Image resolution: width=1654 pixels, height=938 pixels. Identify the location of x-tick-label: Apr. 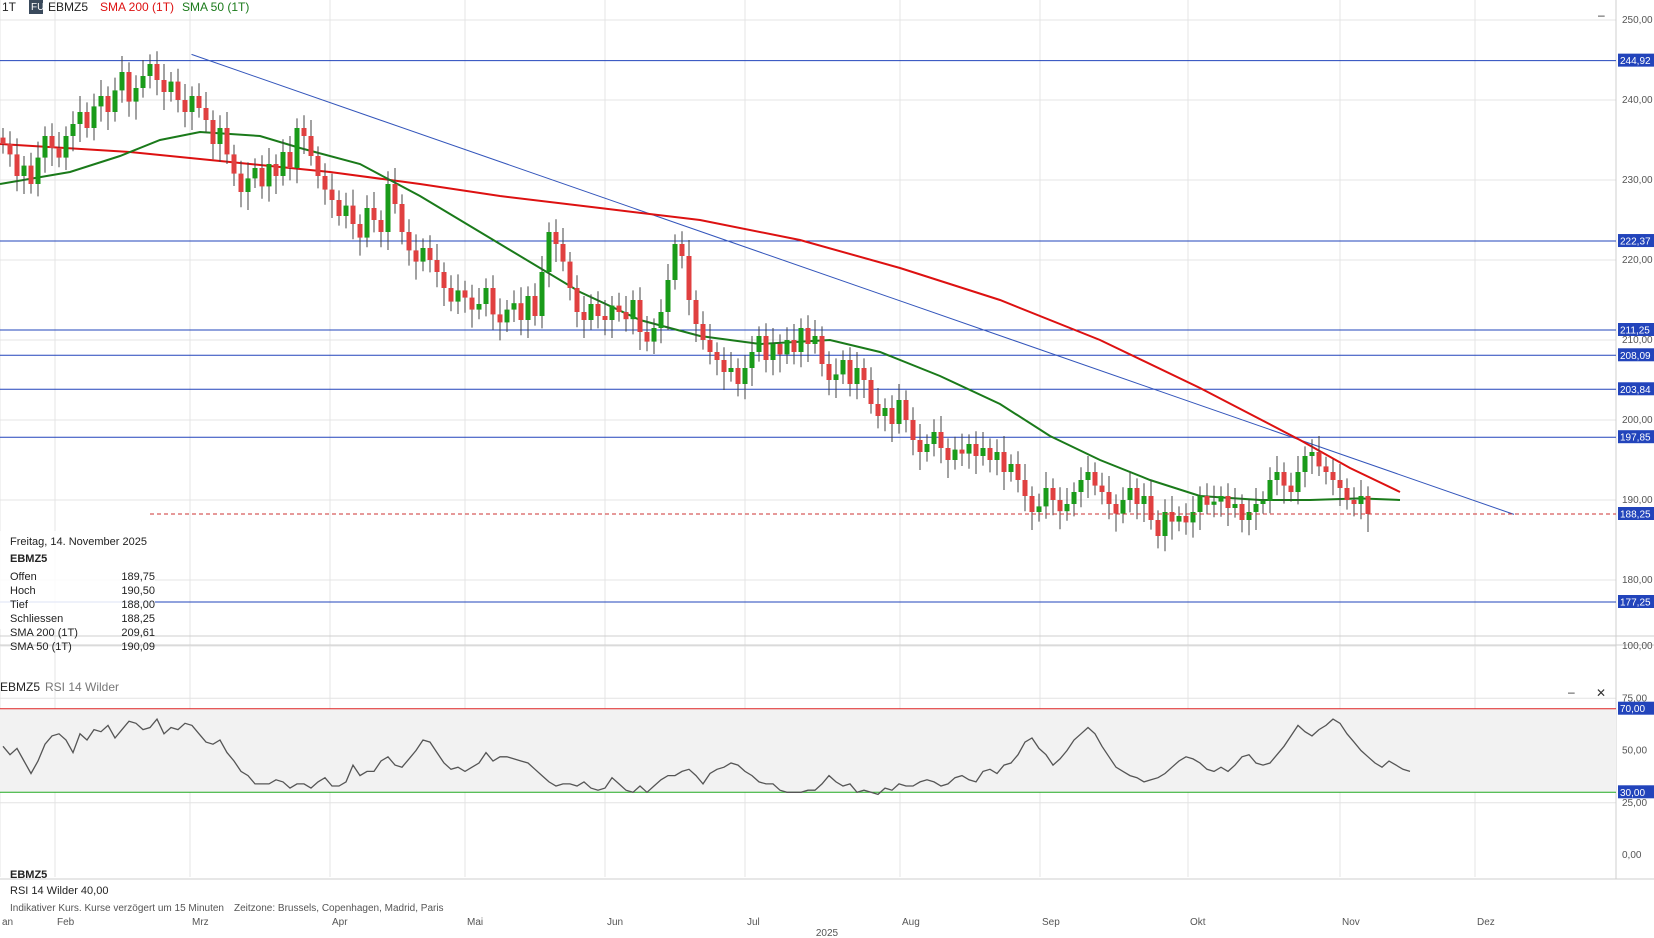
(340, 922).